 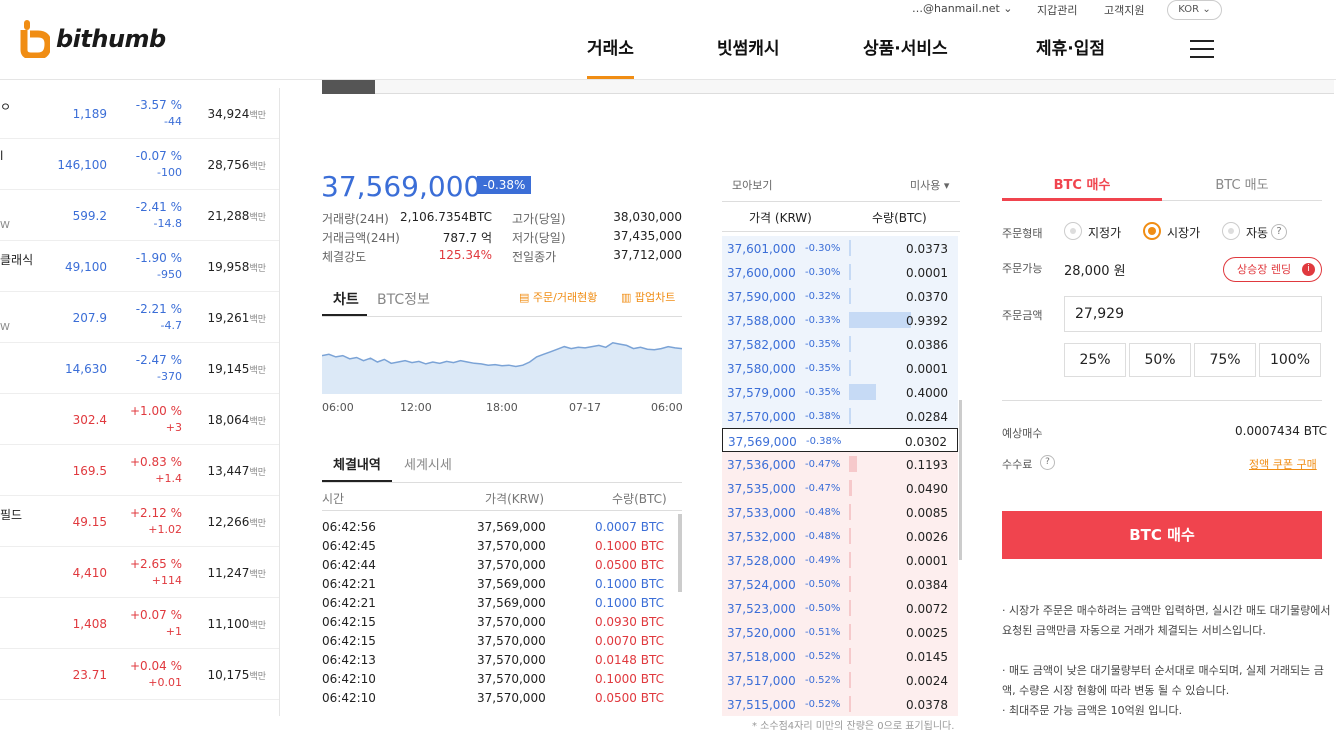 I want to click on chart-x-tick: 12:00, so click(x=416, y=407).